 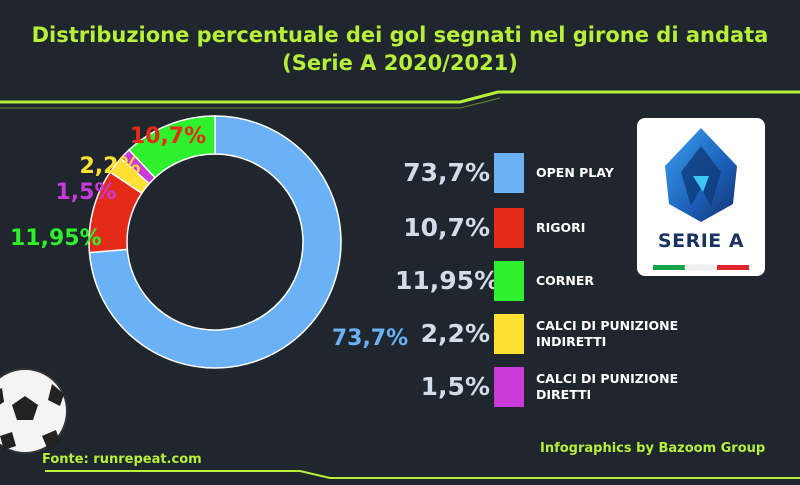 What do you see at coordinates (455, 386) in the screenshot?
I see `legend-percentage: 1,5%` at bounding box center [455, 386].